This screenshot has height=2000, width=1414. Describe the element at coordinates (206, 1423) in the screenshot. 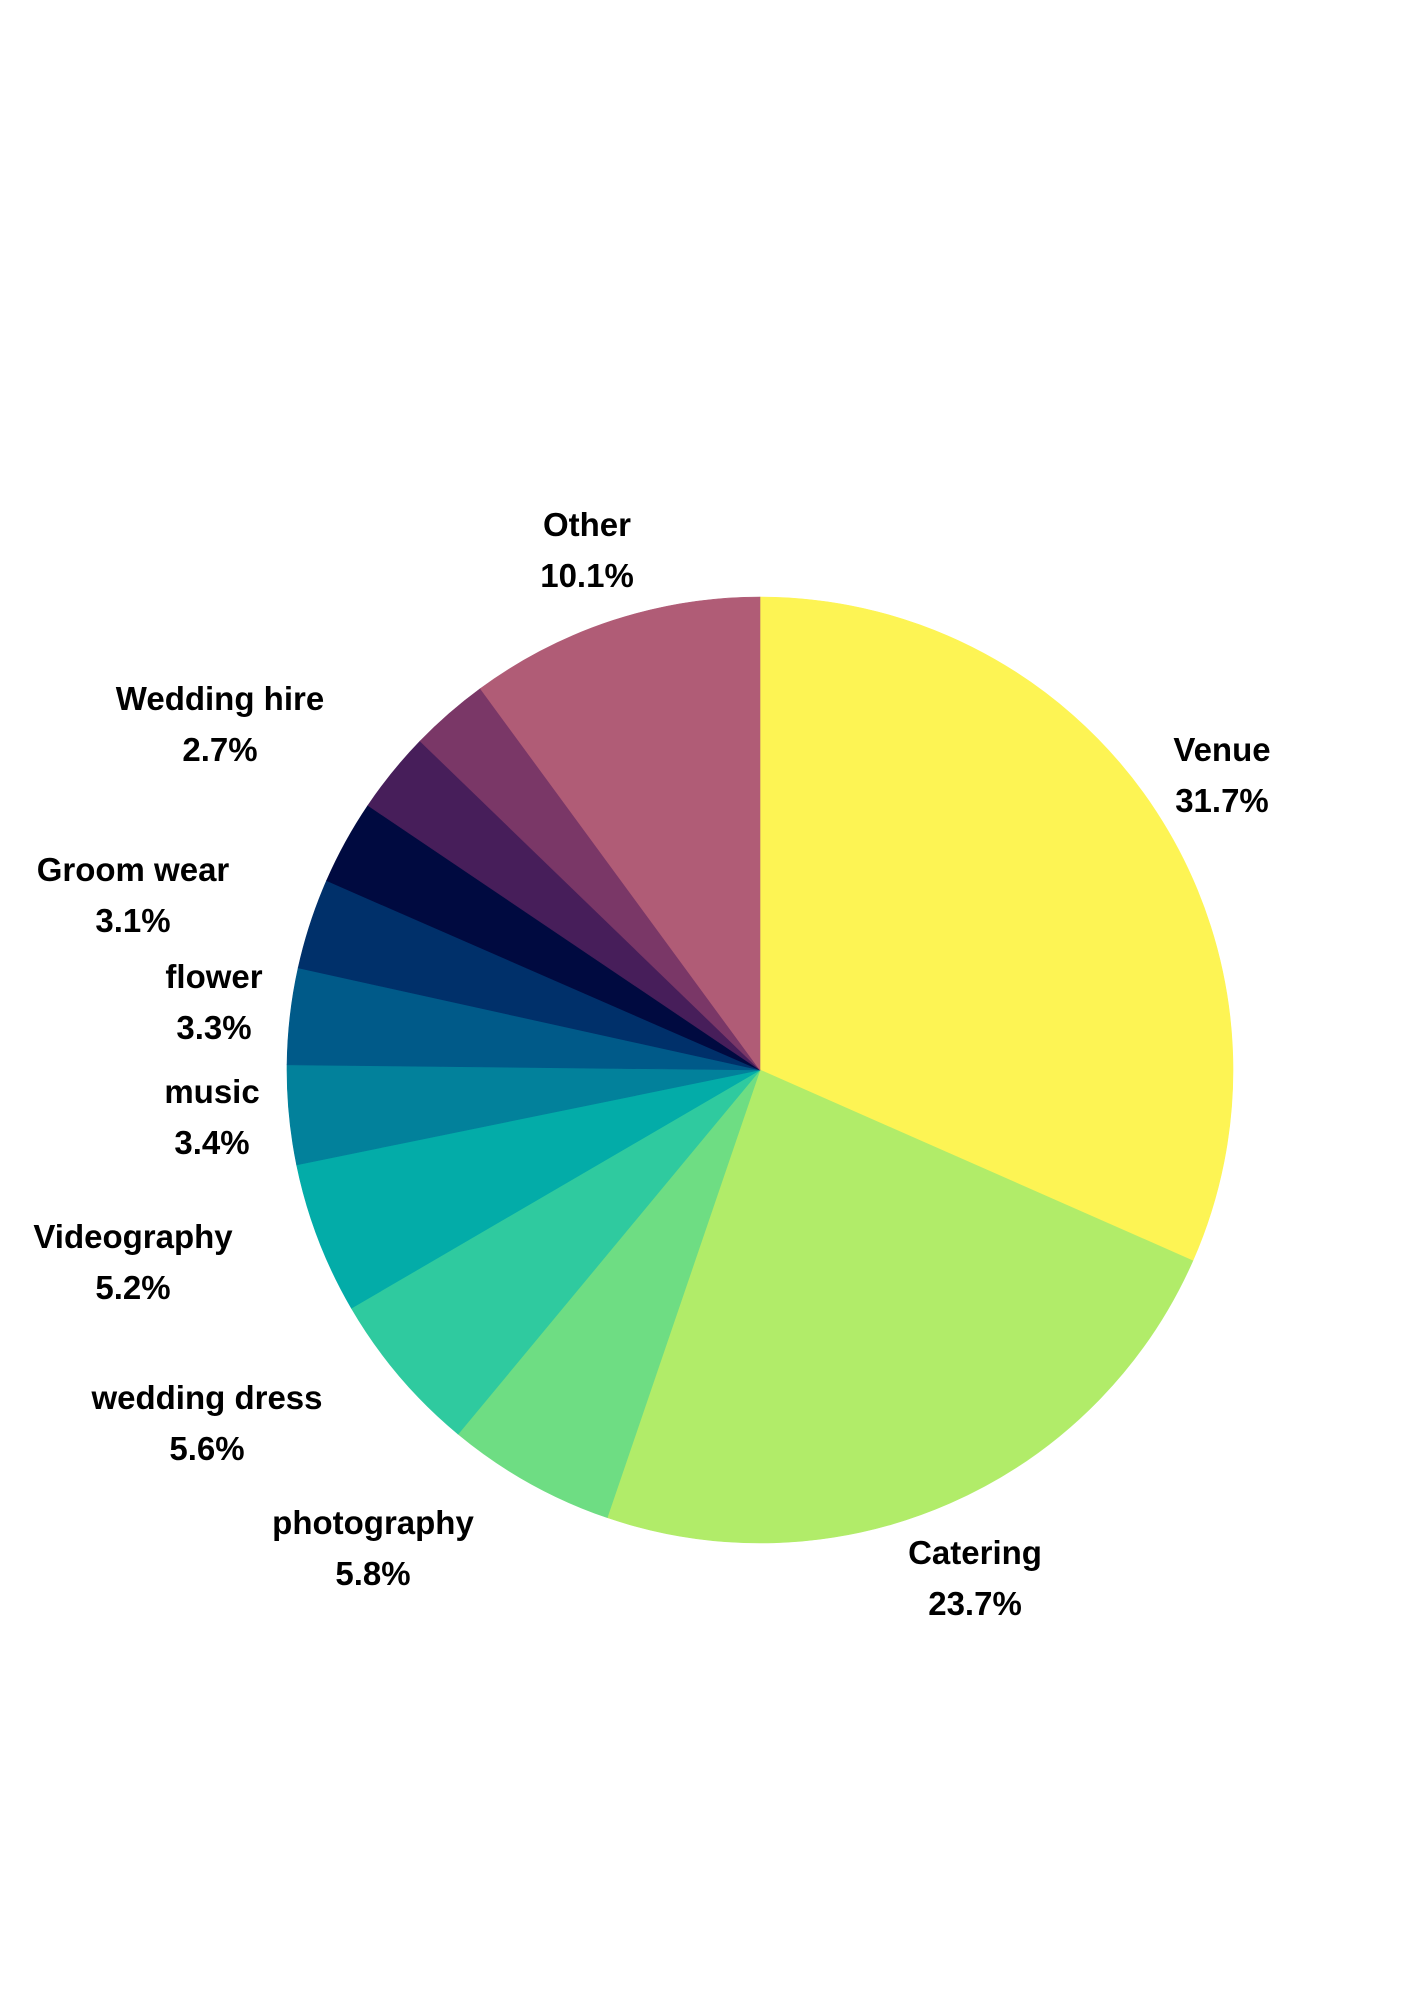

I see `label-wedding-dress: wedding dress 5.6%` at that location.